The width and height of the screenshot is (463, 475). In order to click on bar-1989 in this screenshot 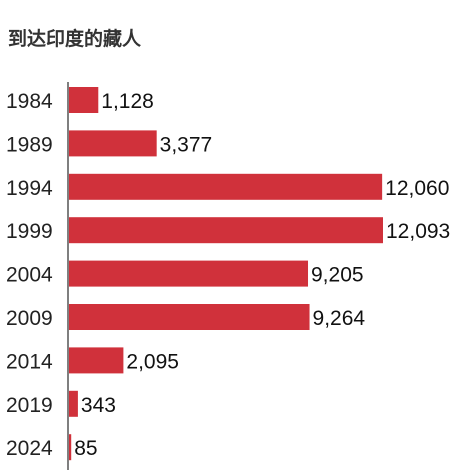, I will do `click(113, 143)`.